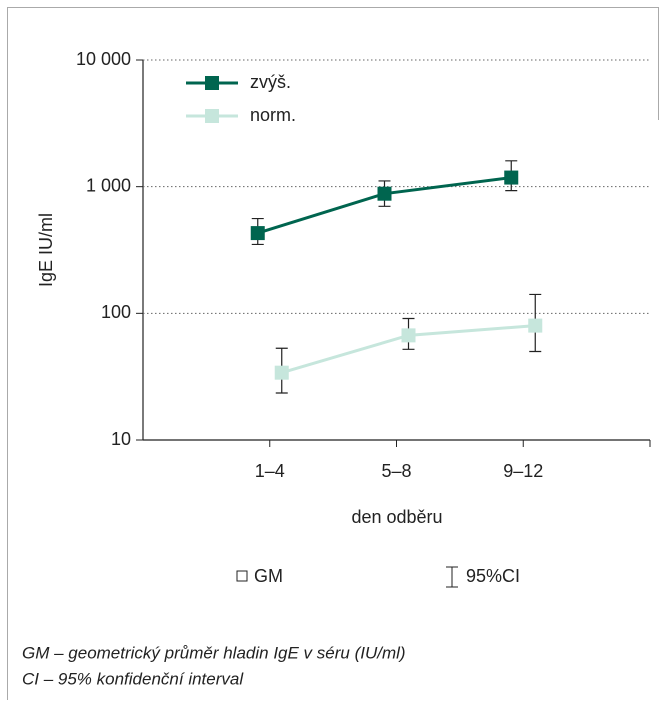  What do you see at coordinates (242, 576) in the screenshot?
I see `gm-symbol` at bounding box center [242, 576].